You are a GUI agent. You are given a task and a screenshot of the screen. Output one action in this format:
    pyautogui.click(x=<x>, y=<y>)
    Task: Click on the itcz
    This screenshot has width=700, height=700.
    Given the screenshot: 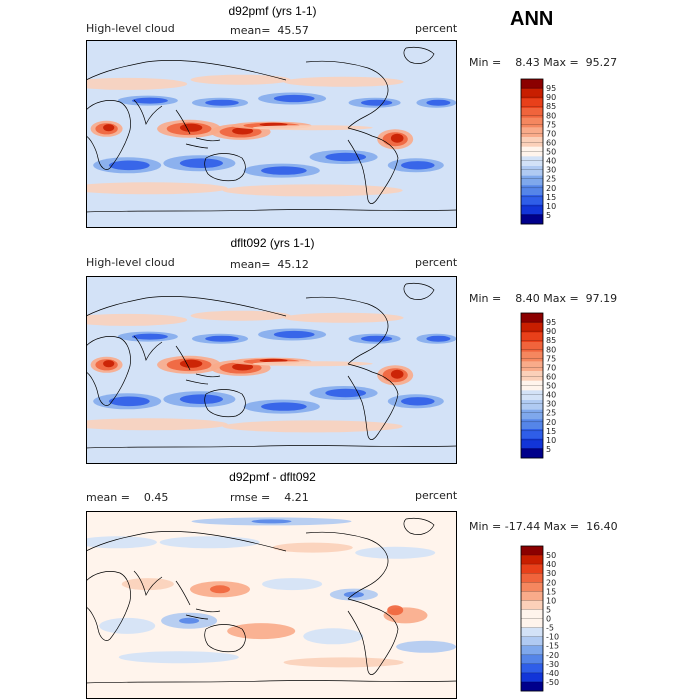 What is the action you would take?
    pyautogui.click(x=312, y=364)
    